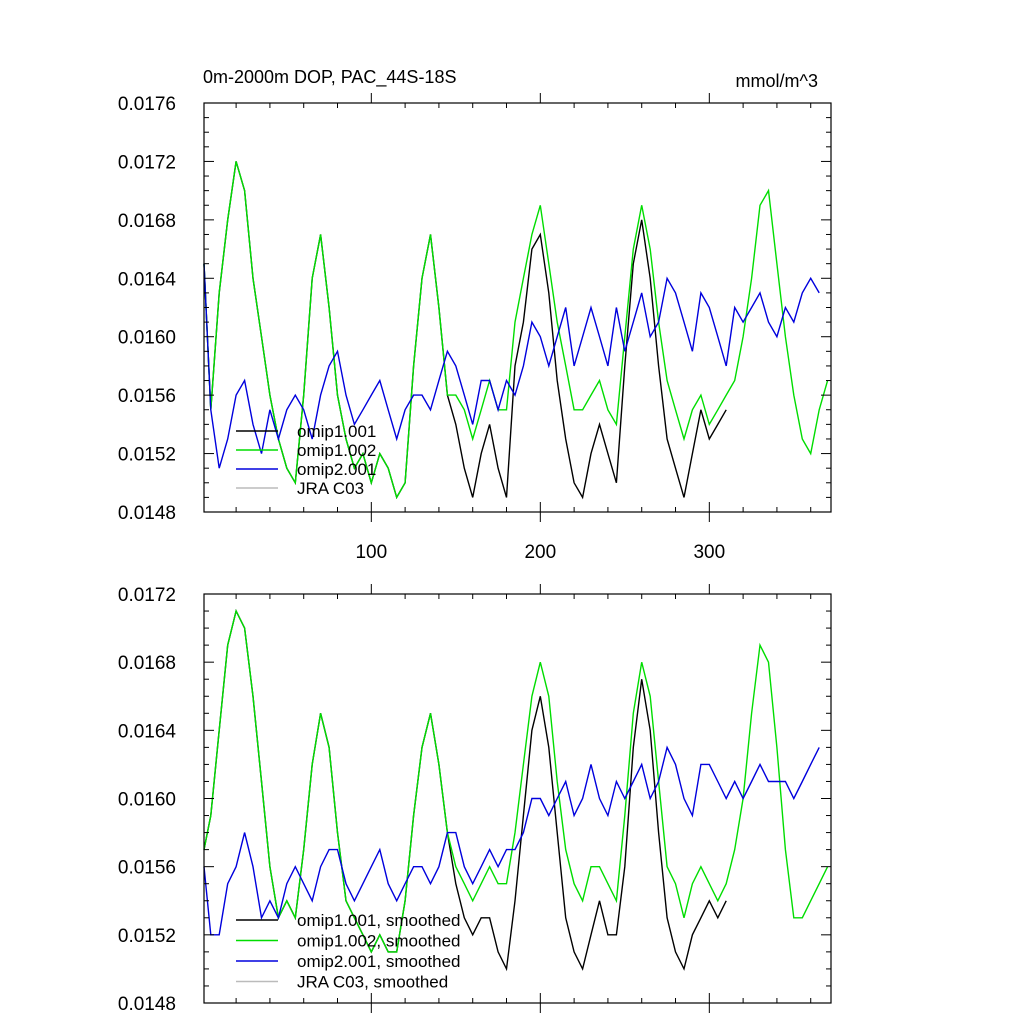 The height and width of the screenshot is (1024, 1024). What do you see at coordinates (330, 488) in the screenshot?
I see `legend-label: JRA C03` at bounding box center [330, 488].